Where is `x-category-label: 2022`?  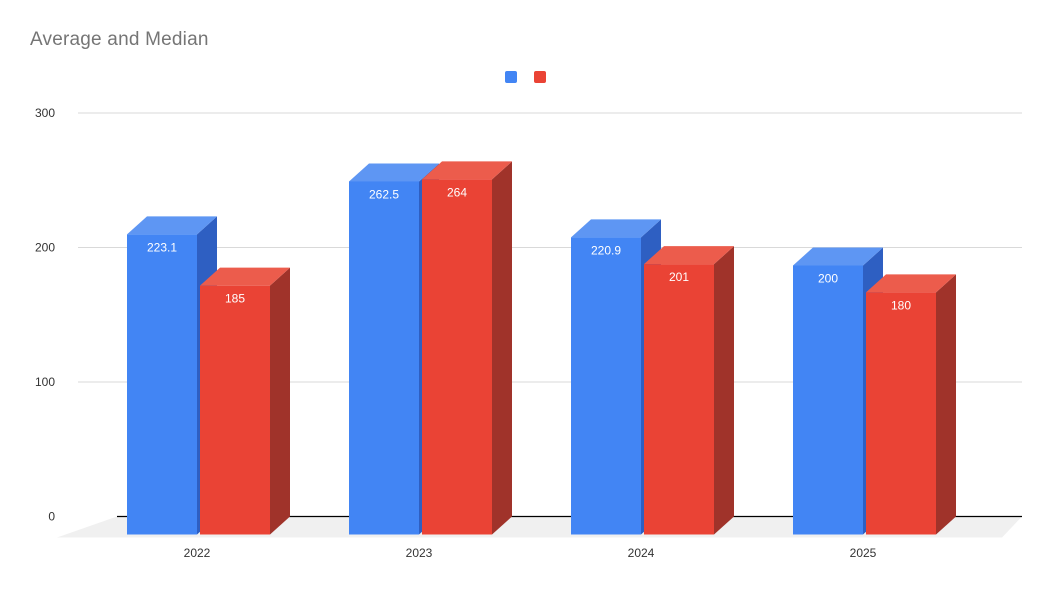
x-category-label: 2022 is located at coordinates (197, 553).